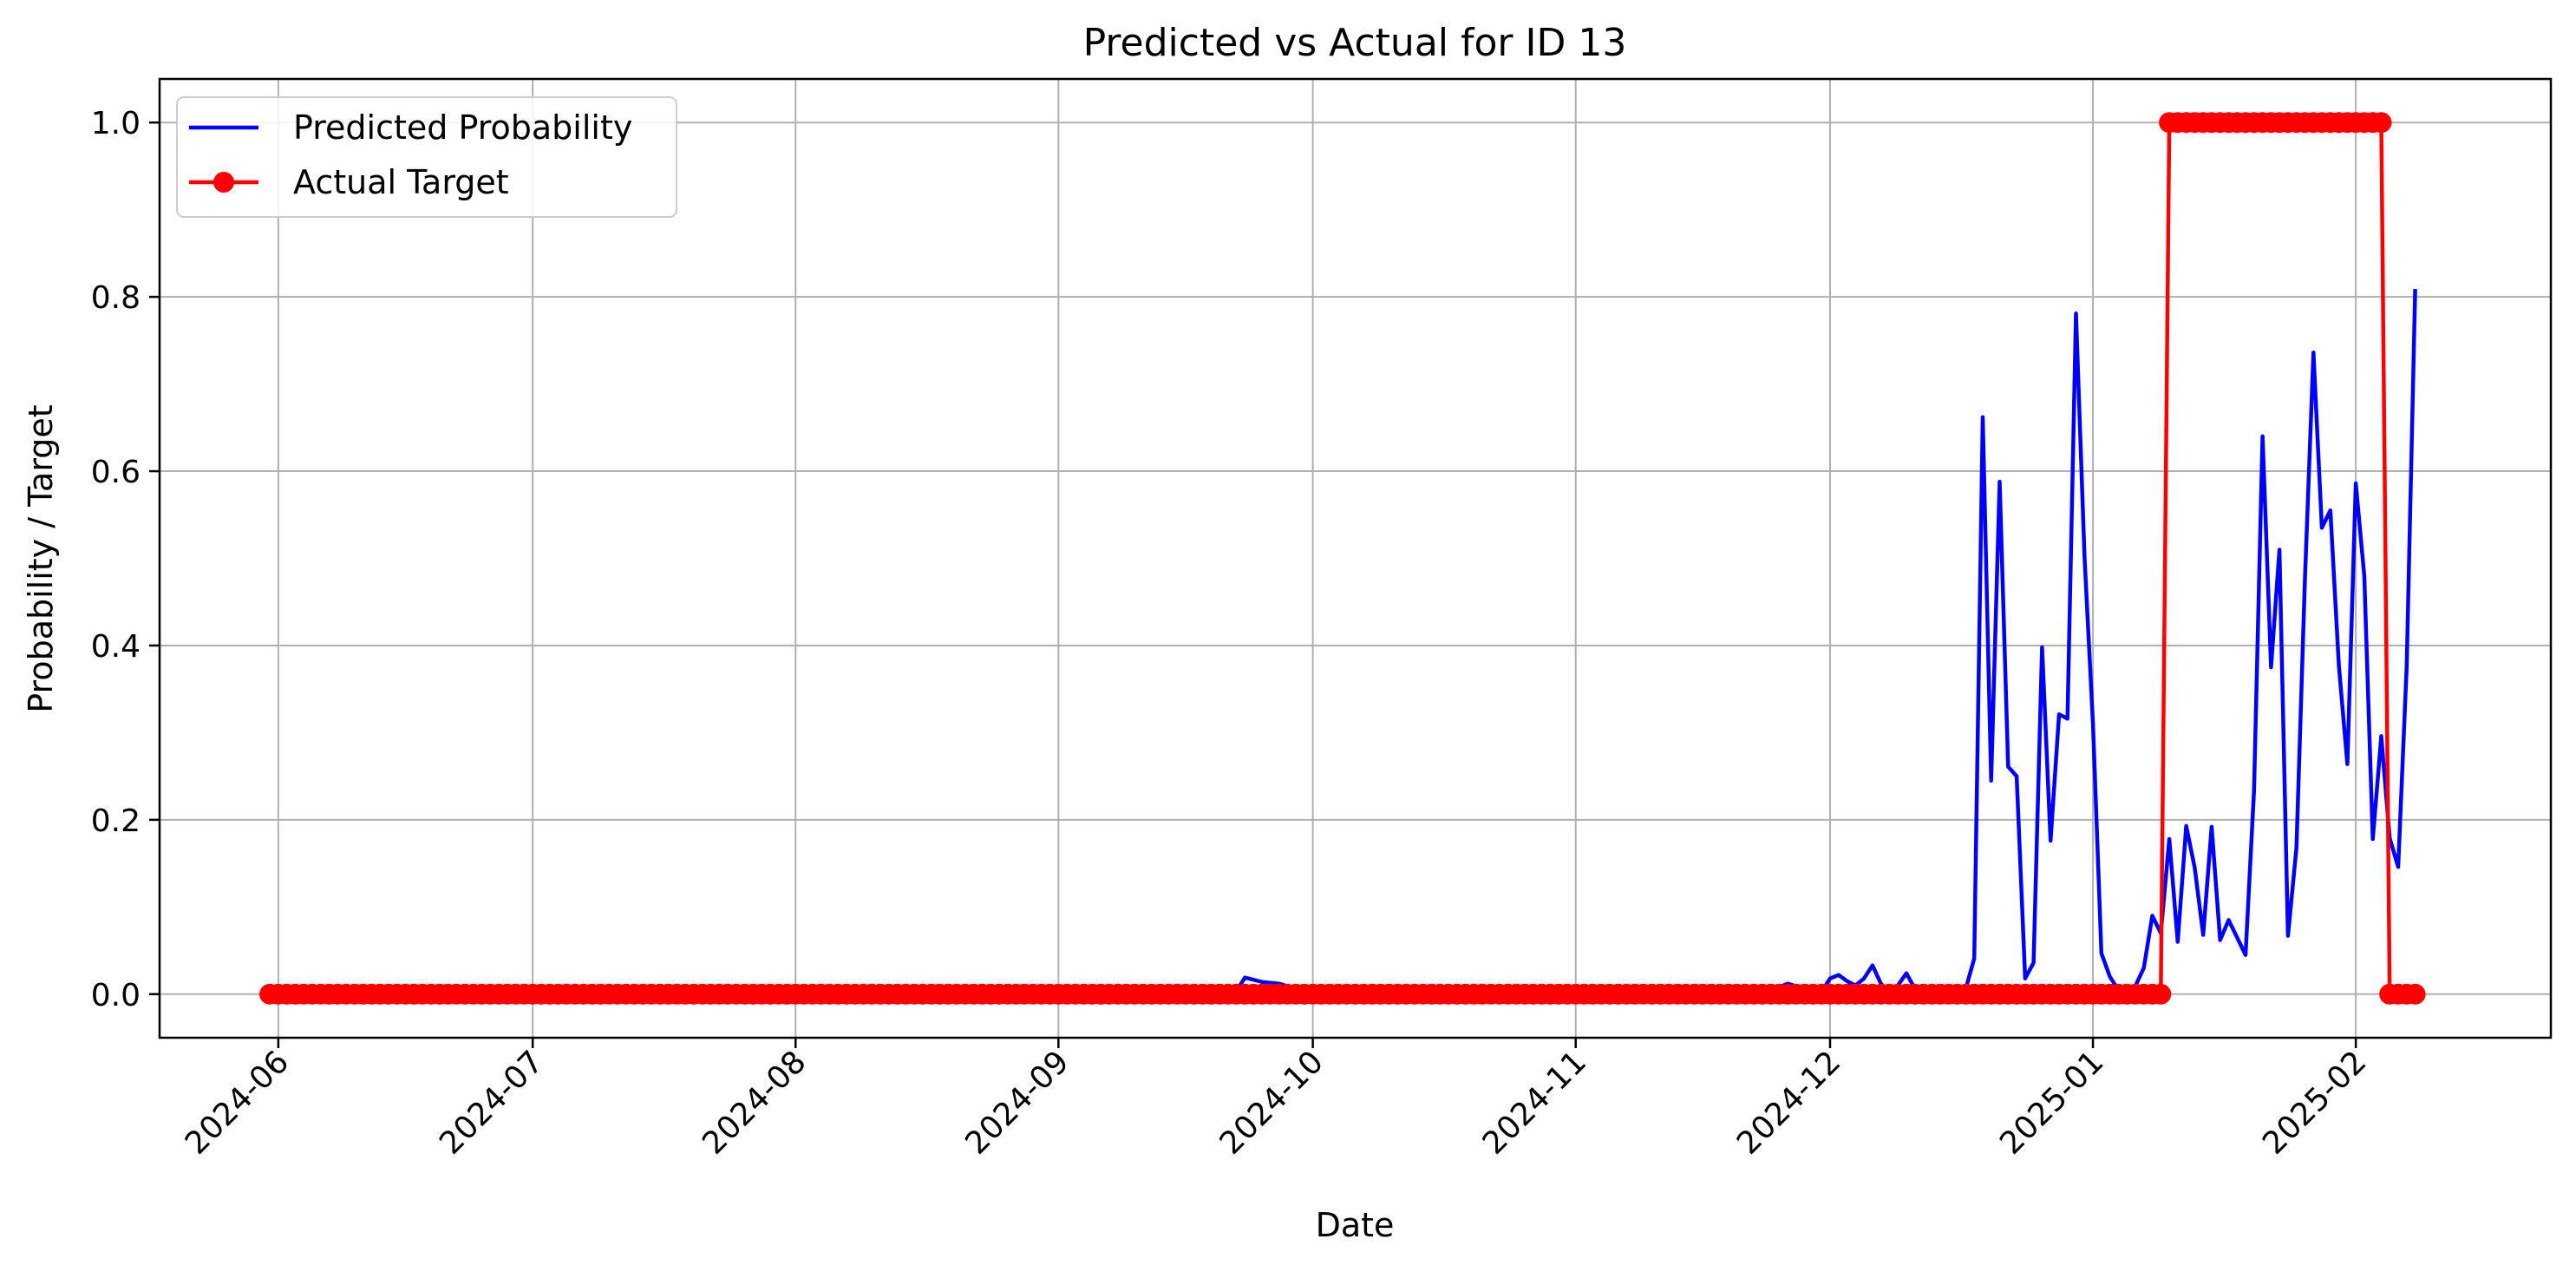 The image size is (2576, 1272). Describe the element at coordinates (116, 298) in the screenshot. I see `y-tick-label: 0.8` at that location.